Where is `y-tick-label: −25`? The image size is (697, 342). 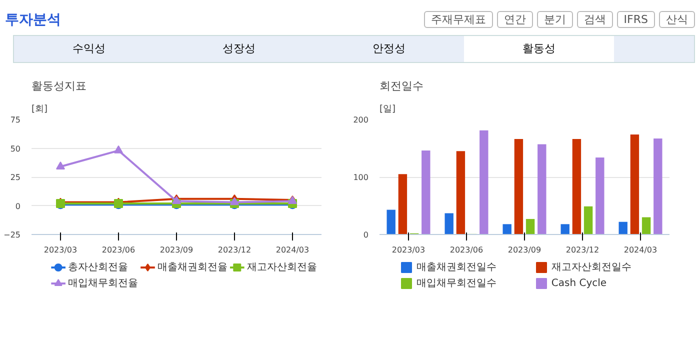
y-tick-label: −25 is located at coordinates (12, 235).